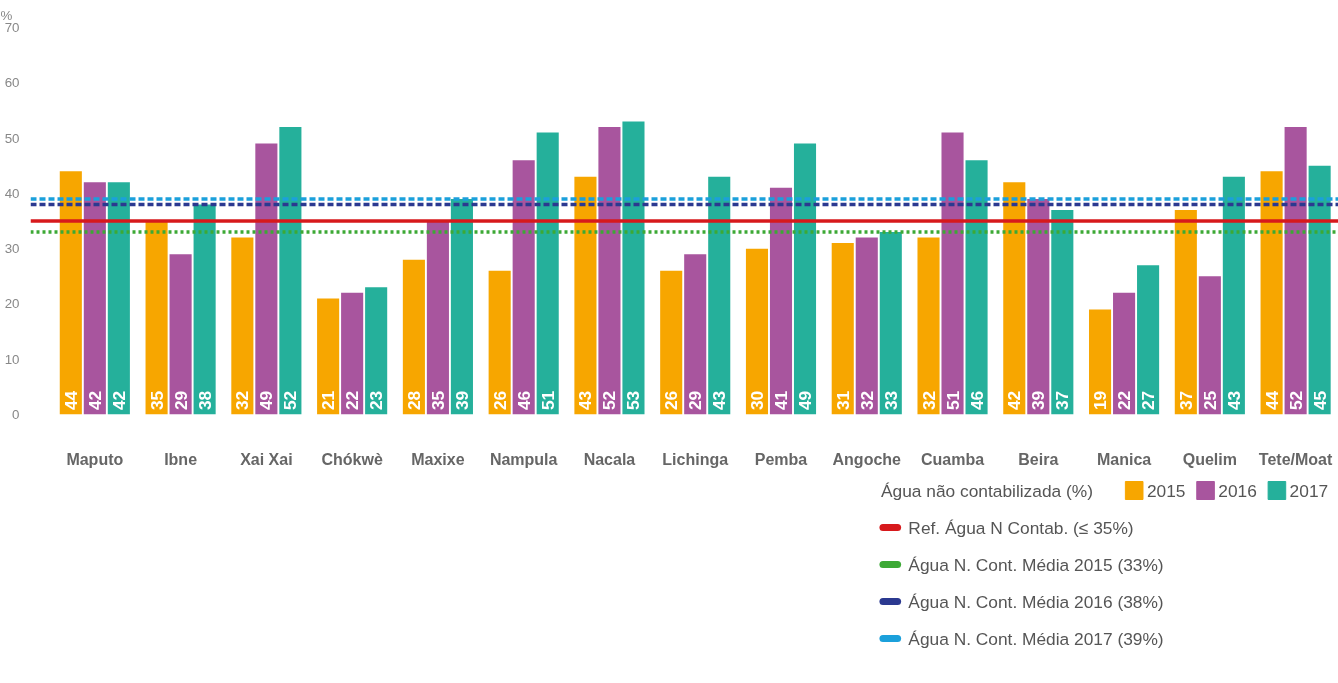  I want to click on data-label: 31, so click(842, 400).